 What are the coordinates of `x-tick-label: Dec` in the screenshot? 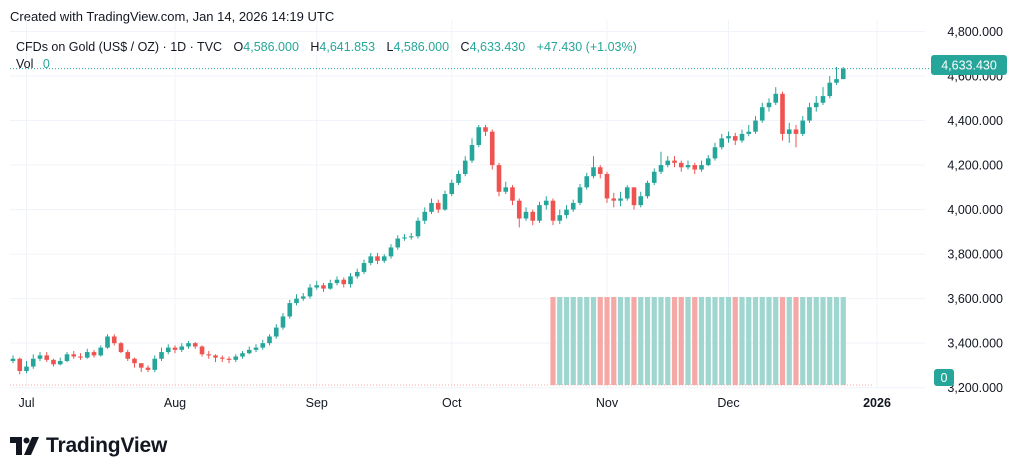 It's located at (728, 403).